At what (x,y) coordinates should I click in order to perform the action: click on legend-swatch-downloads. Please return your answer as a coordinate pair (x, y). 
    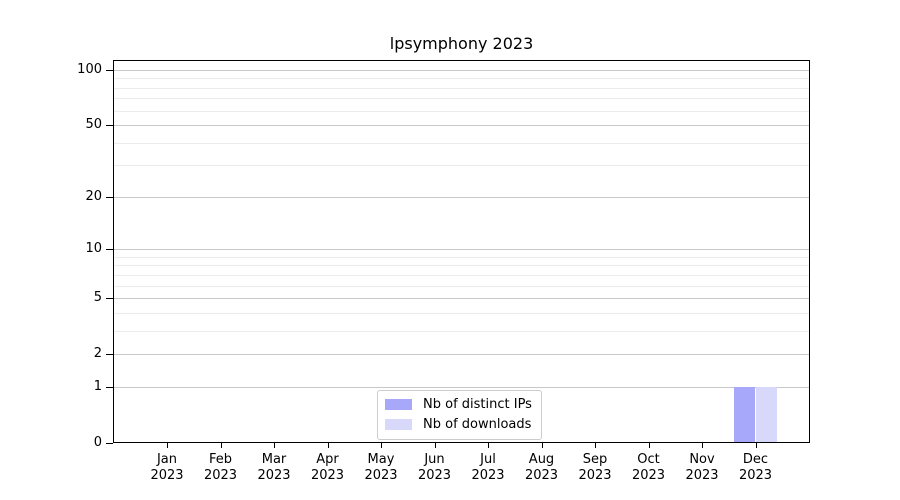
    Looking at the image, I should click on (398, 424).